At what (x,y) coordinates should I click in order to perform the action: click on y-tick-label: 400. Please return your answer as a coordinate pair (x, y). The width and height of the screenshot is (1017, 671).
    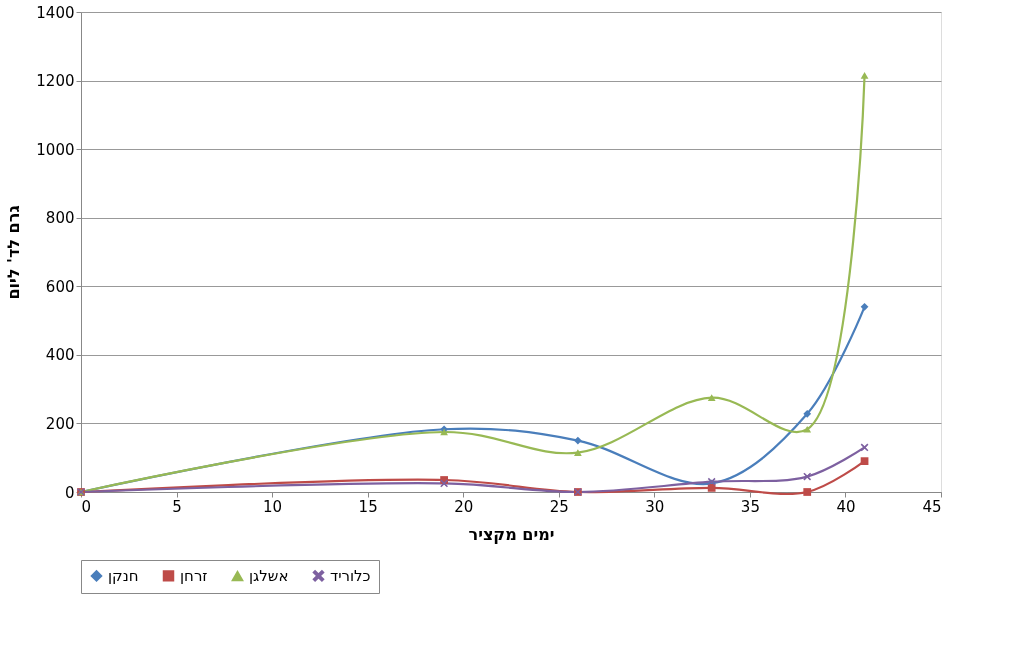
    Looking at the image, I should click on (60, 355).